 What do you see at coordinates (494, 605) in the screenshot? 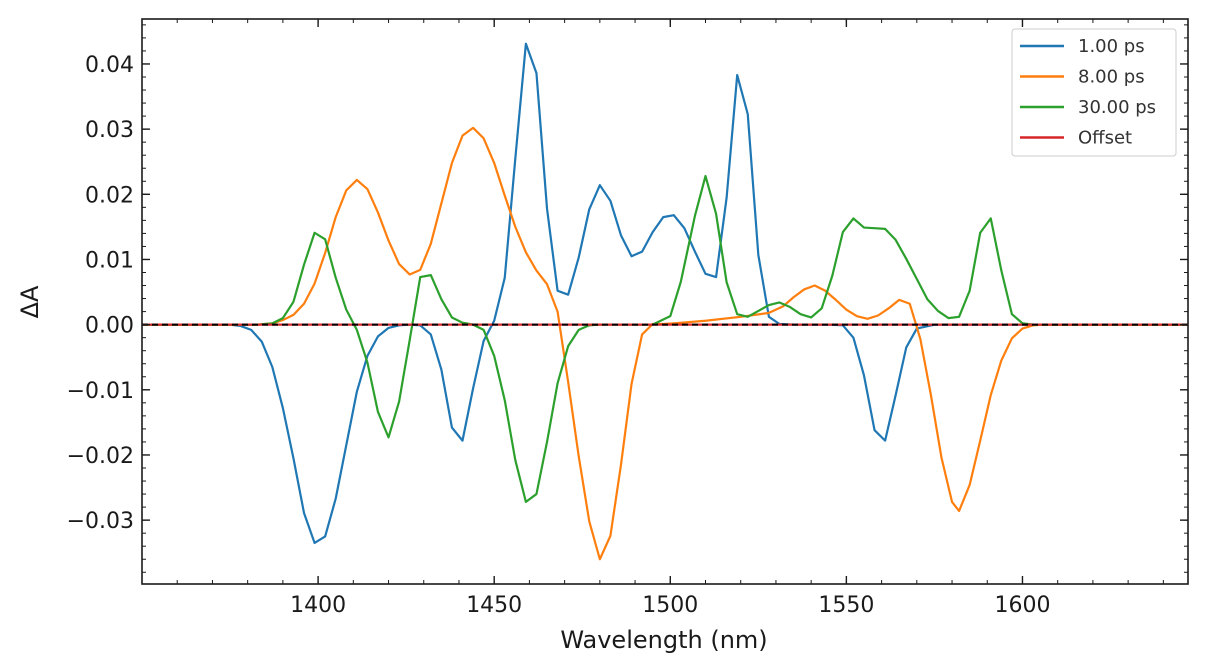
I see `x-tick-label: 1450` at bounding box center [494, 605].